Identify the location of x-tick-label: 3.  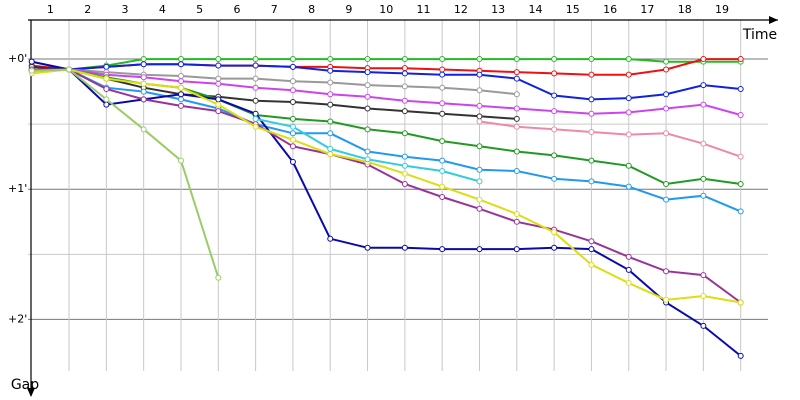
(125, 9).